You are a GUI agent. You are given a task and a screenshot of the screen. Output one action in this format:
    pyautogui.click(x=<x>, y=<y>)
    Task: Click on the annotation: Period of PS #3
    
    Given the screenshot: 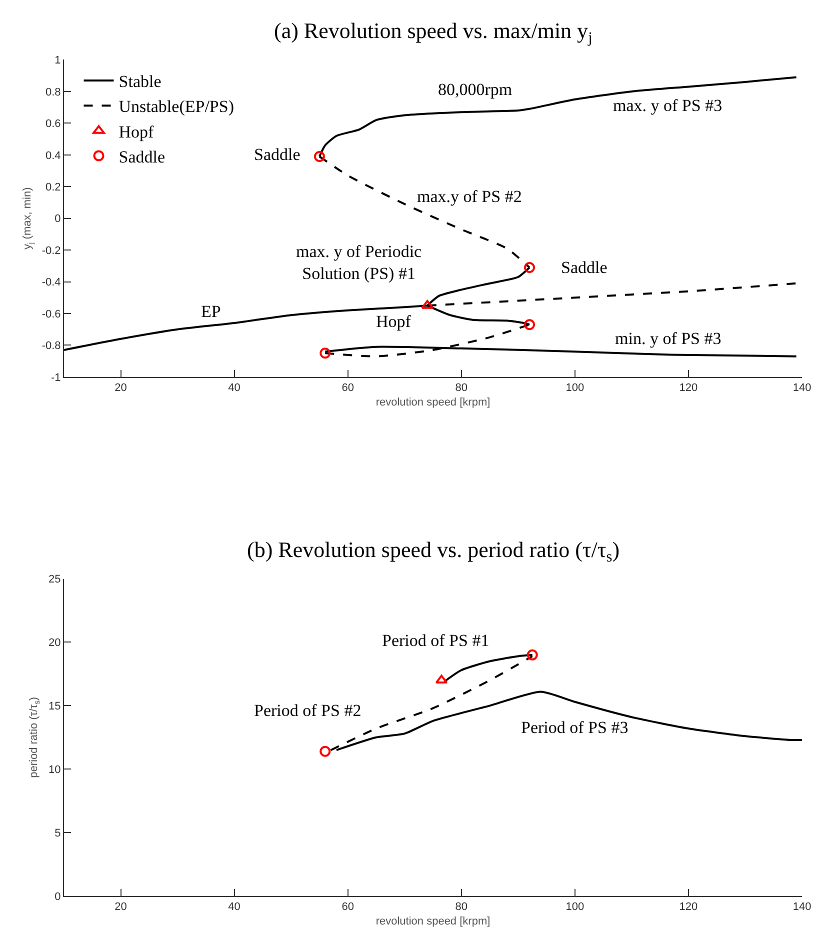 What is the action you would take?
    pyautogui.click(x=574, y=727)
    